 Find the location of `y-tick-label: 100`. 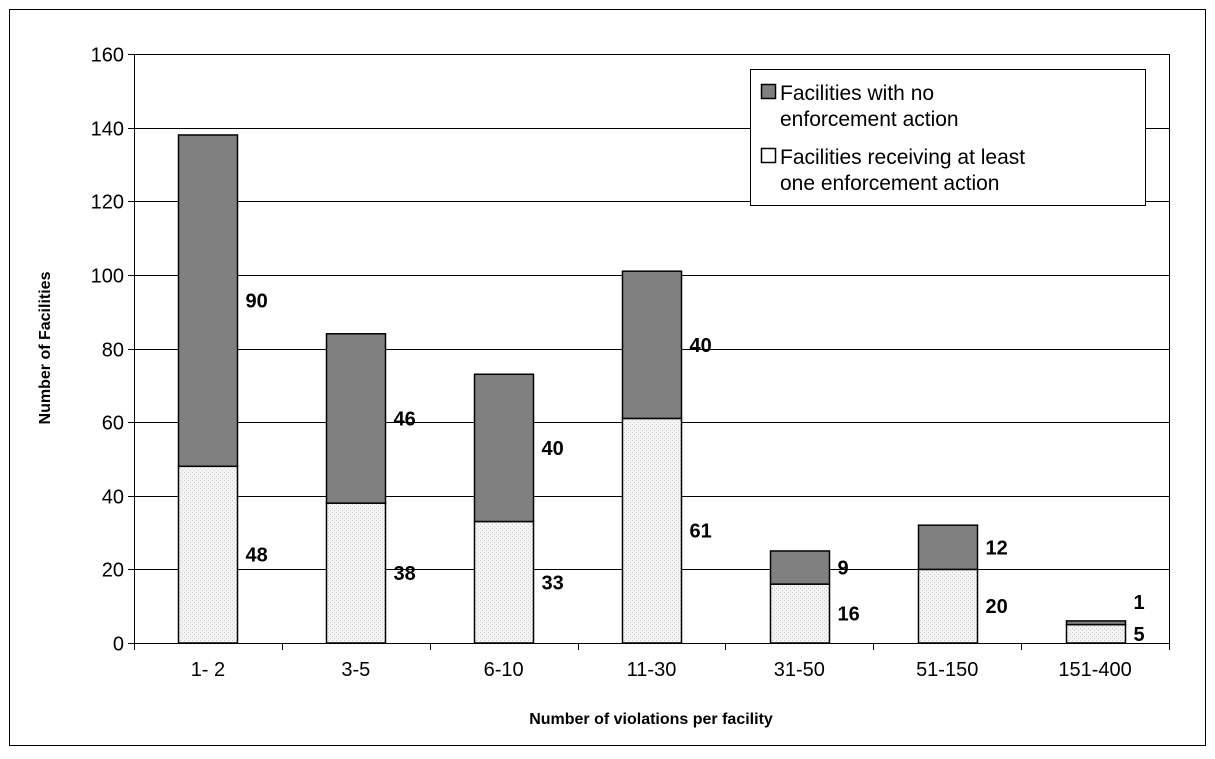

y-tick-label: 100 is located at coordinates (107, 277).